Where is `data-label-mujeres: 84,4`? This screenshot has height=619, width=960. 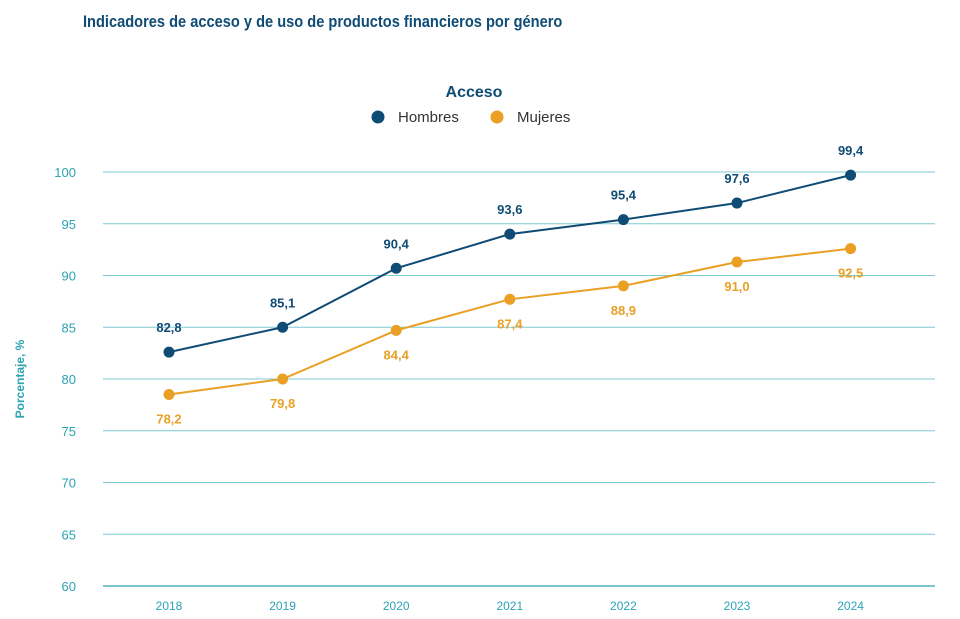 data-label-mujeres: 84,4 is located at coordinates (397, 354).